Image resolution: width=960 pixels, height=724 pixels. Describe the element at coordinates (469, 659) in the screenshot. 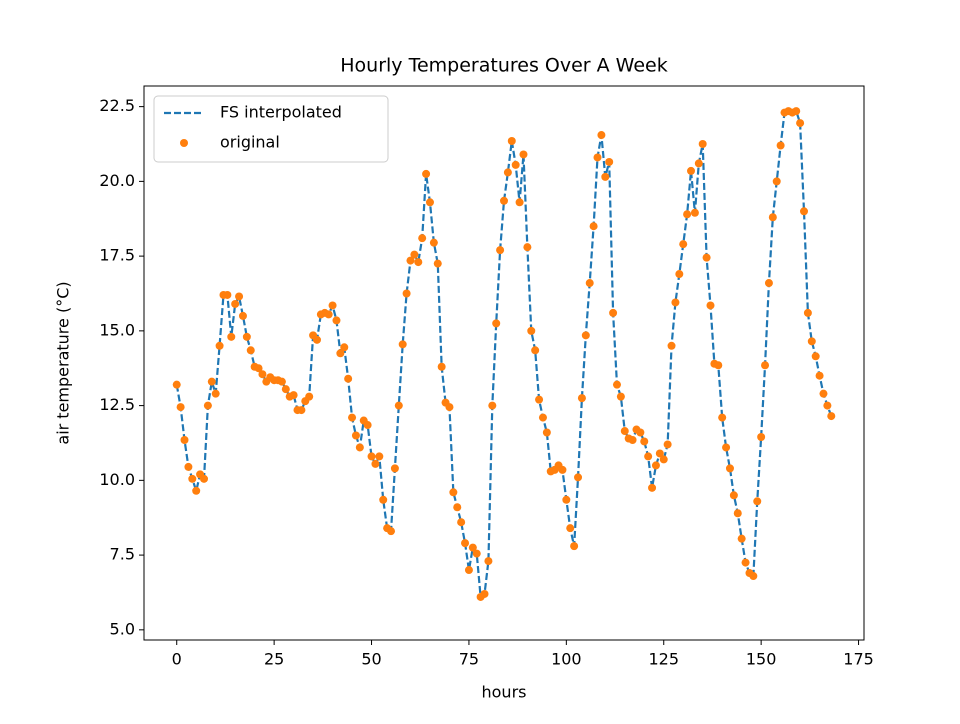

I see `x-tick-label: 75` at that location.